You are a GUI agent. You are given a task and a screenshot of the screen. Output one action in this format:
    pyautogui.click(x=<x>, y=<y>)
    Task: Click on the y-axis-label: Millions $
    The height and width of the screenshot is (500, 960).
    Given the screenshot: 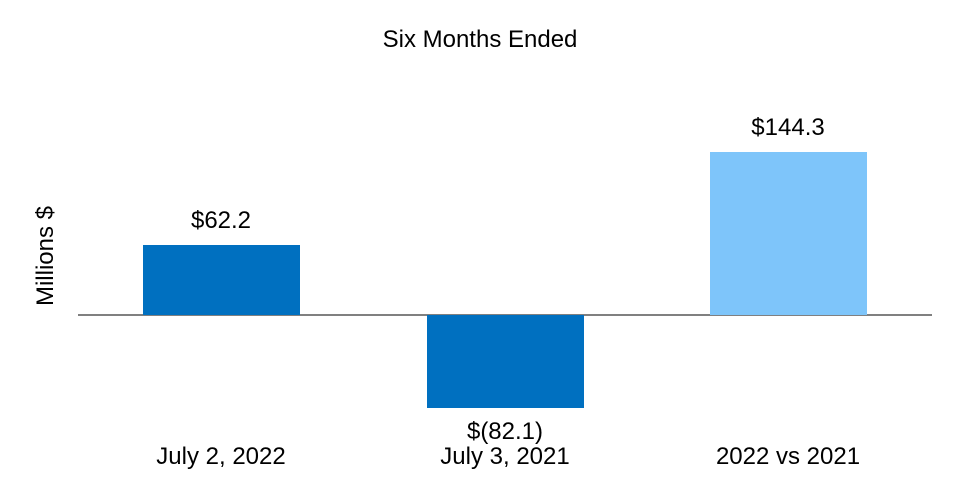 What is the action you would take?
    pyautogui.click(x=45, y=256)
    